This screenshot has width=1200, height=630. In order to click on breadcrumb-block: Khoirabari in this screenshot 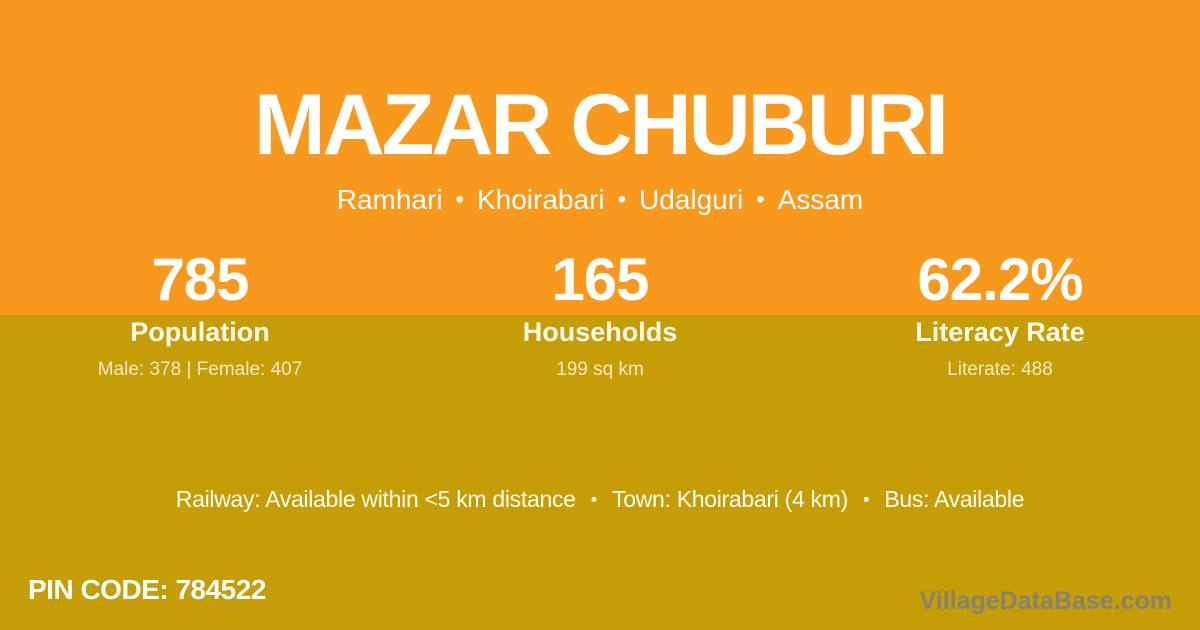, I will do `click(540, 199)`.